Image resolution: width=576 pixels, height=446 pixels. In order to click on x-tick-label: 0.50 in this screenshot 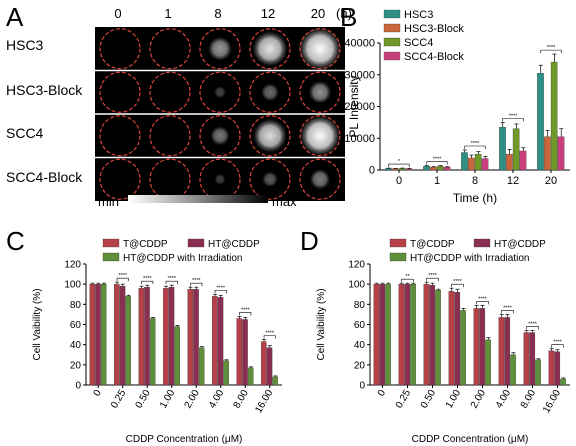, I will do `click(143, 399)`.